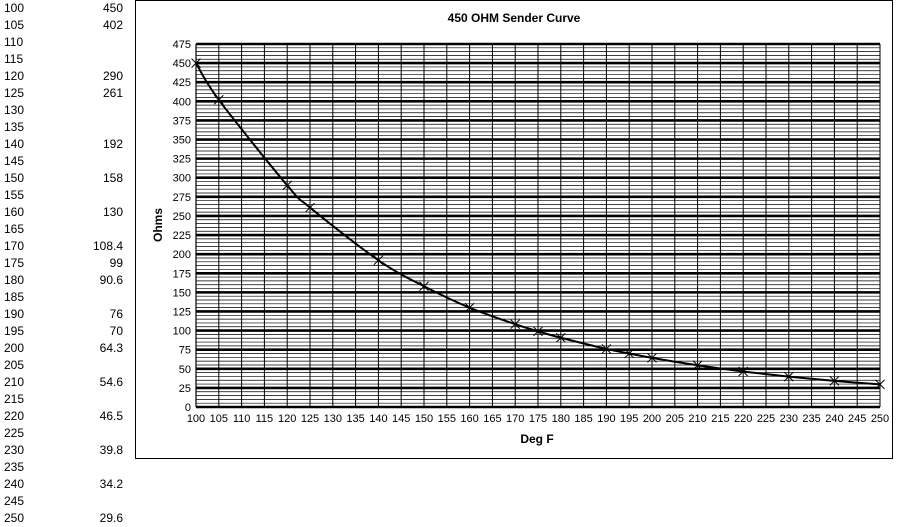 The image size is (897, 527). Describe the element at coordinates (14, 42) in the screenshot. I see `cell-temp: 110` at that location.